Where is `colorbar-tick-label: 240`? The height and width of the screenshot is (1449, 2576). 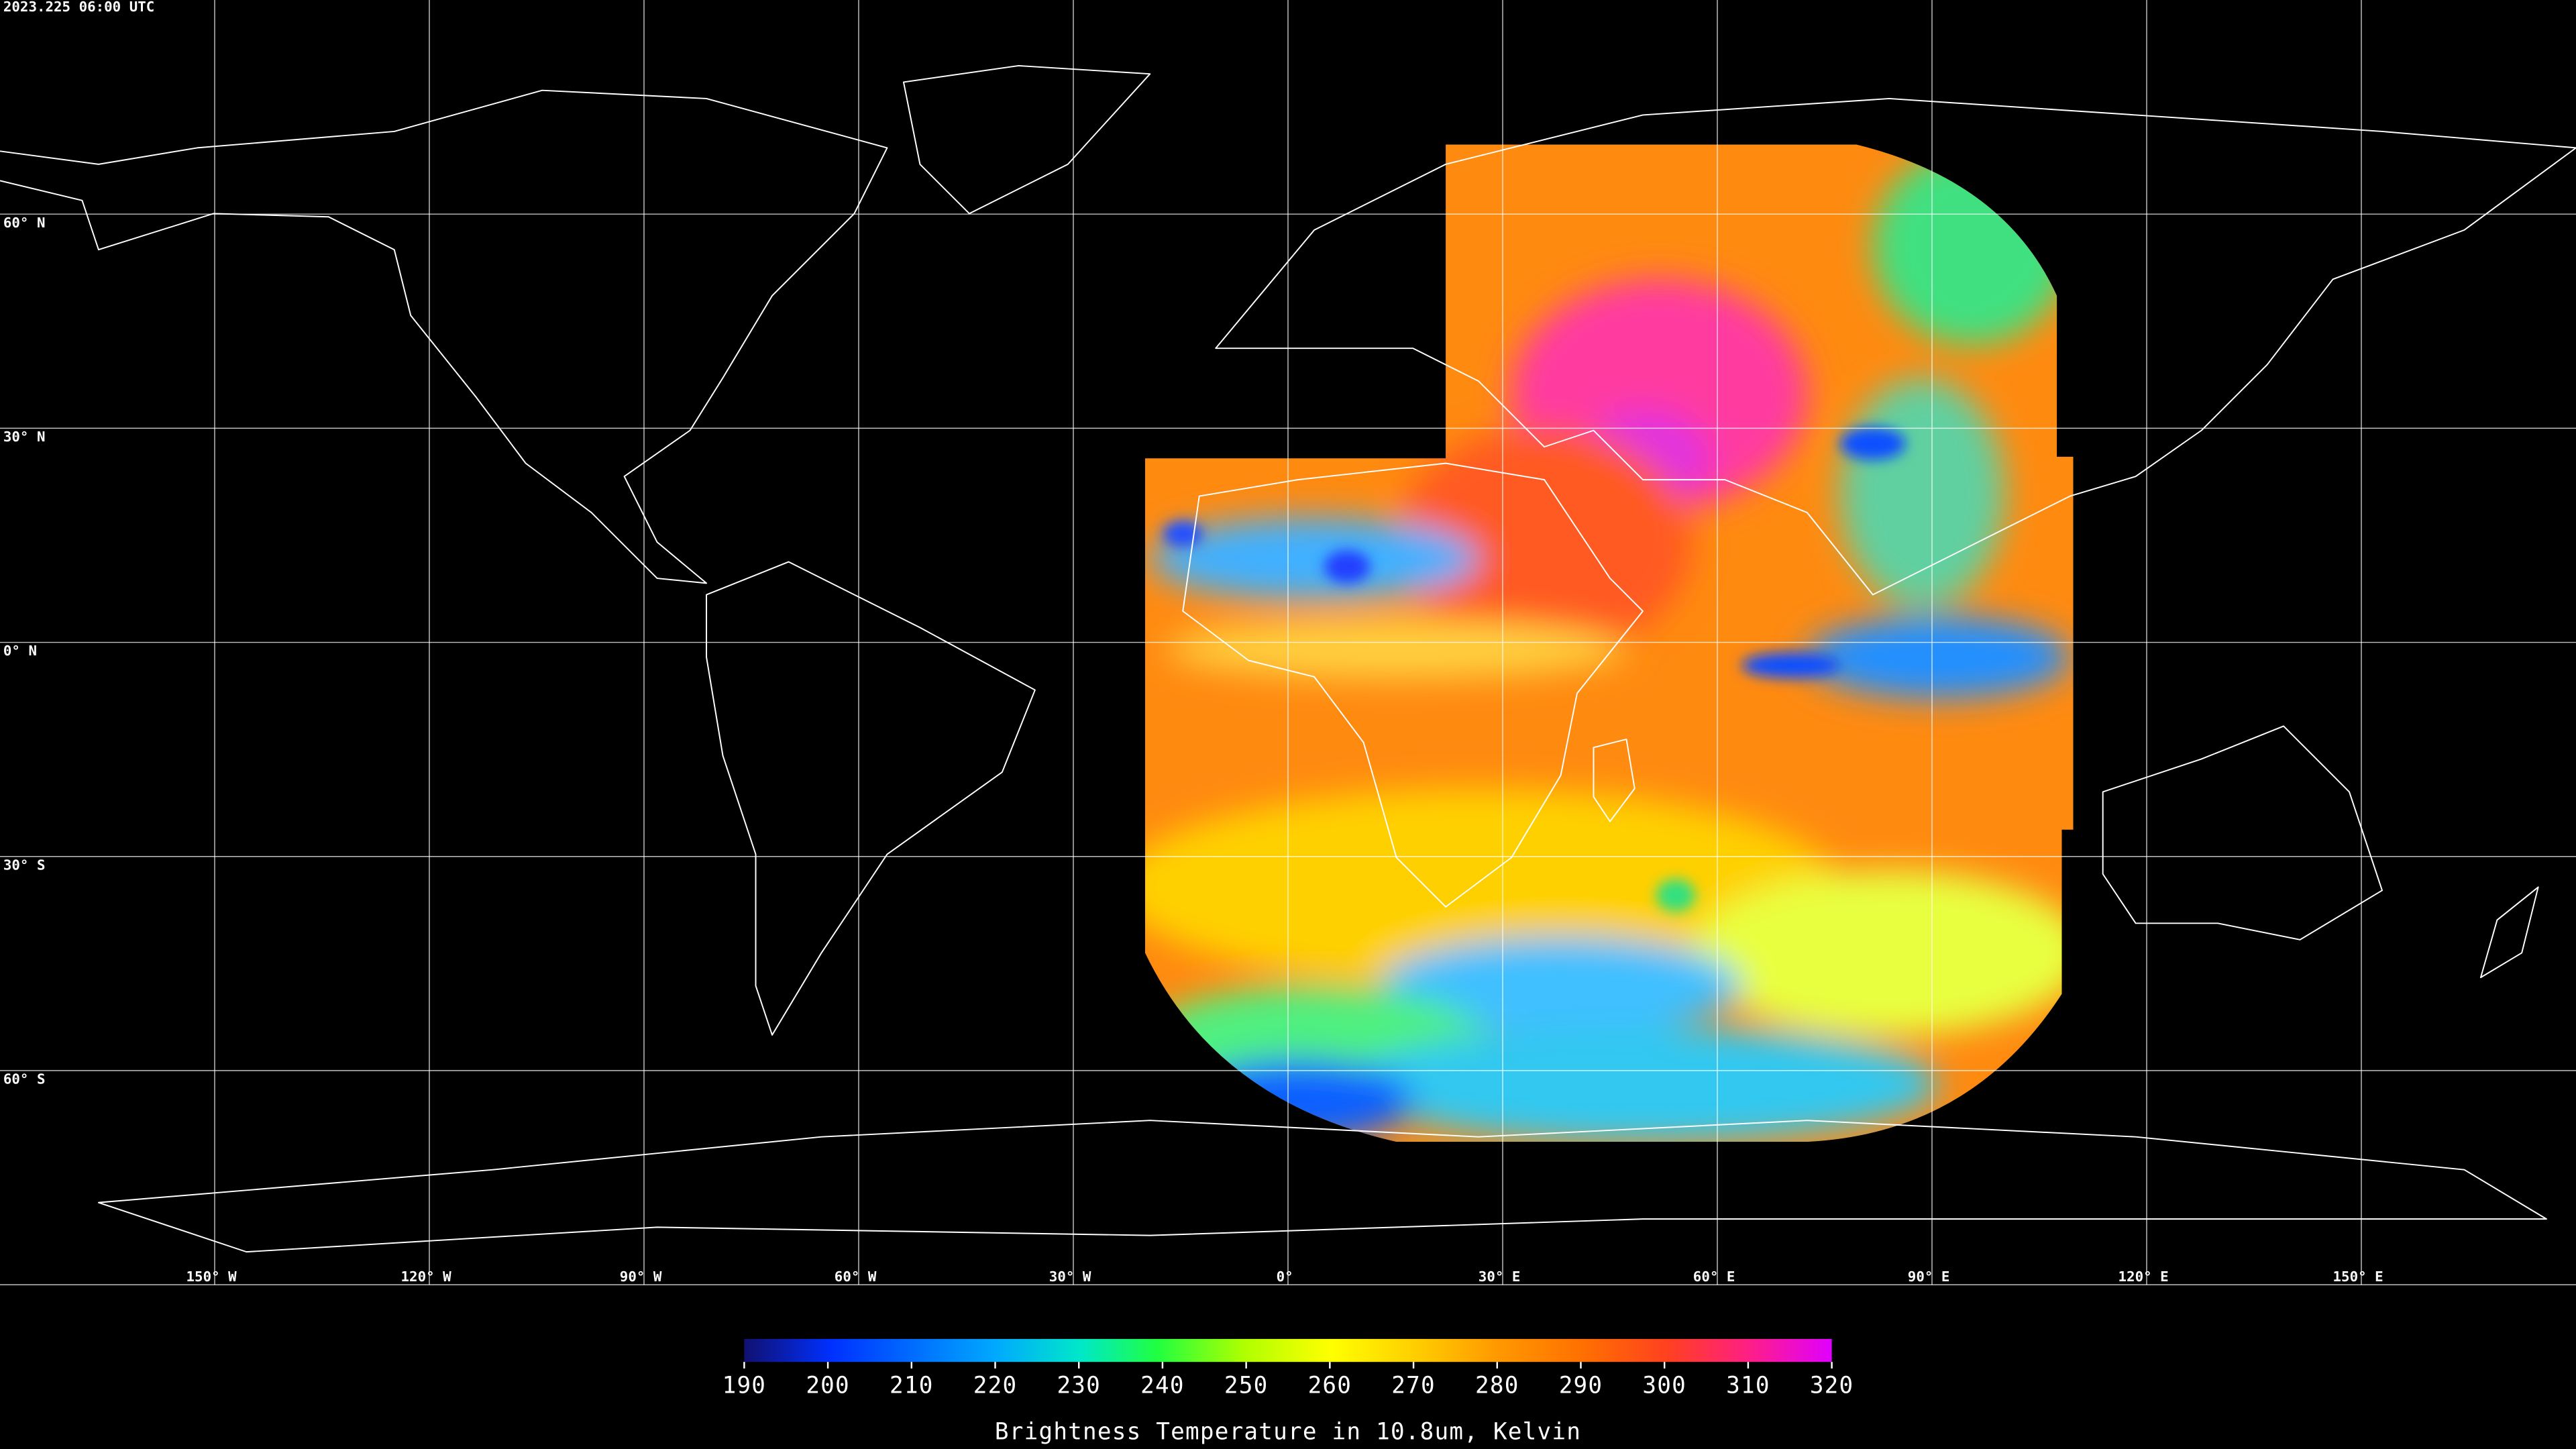
colorbar-tick-label: 240 is located at coordinates (1162, 1386).